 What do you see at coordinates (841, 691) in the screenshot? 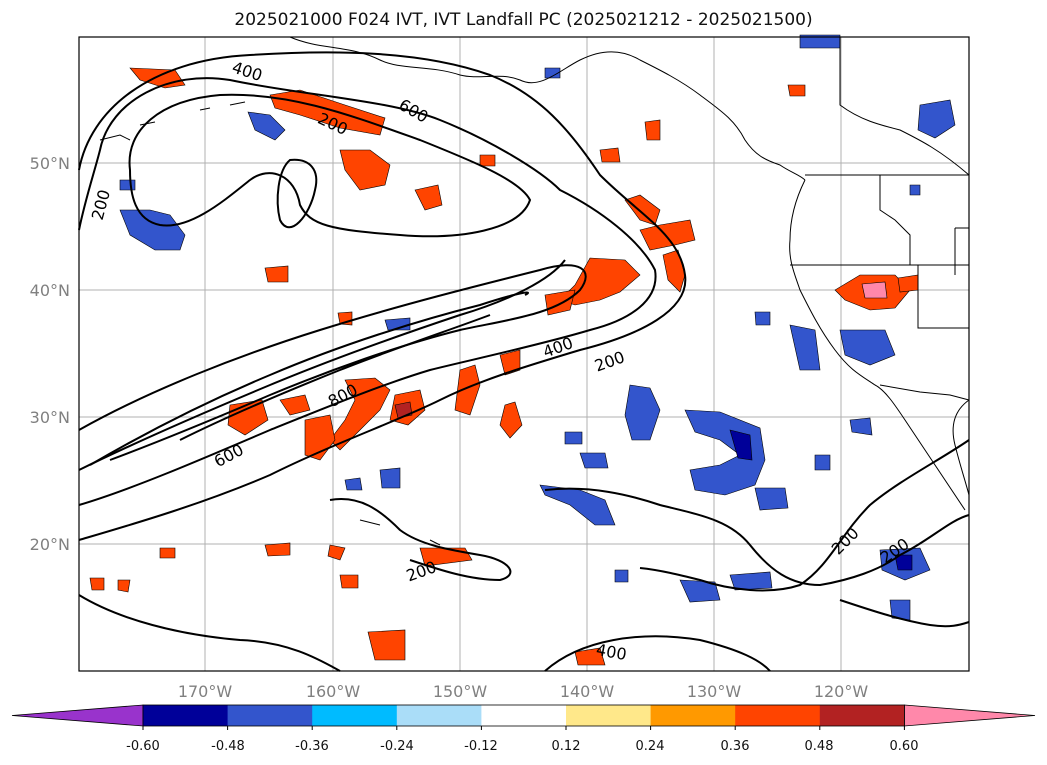
I see `lon-label-120w: 120°W` at bounding box center [841, 691].